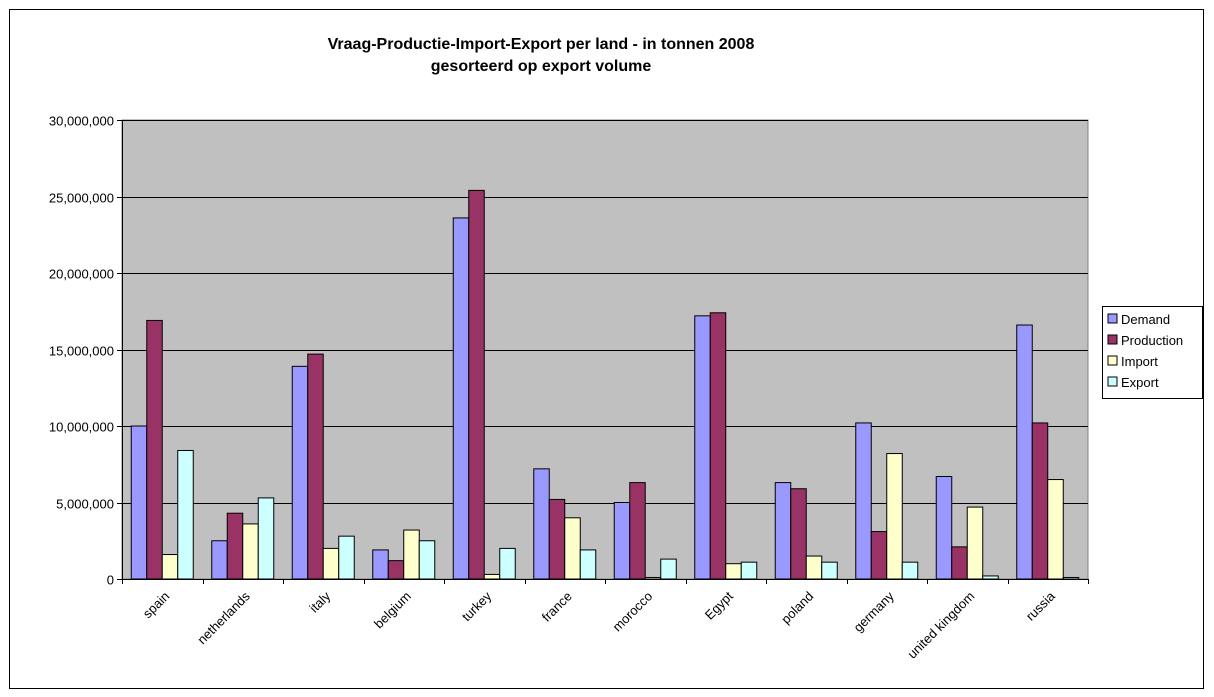 Image resolution: width=1214 pixels, height=697 pixels. I want to click on legend-label-production: Production, so click(1152, 340).